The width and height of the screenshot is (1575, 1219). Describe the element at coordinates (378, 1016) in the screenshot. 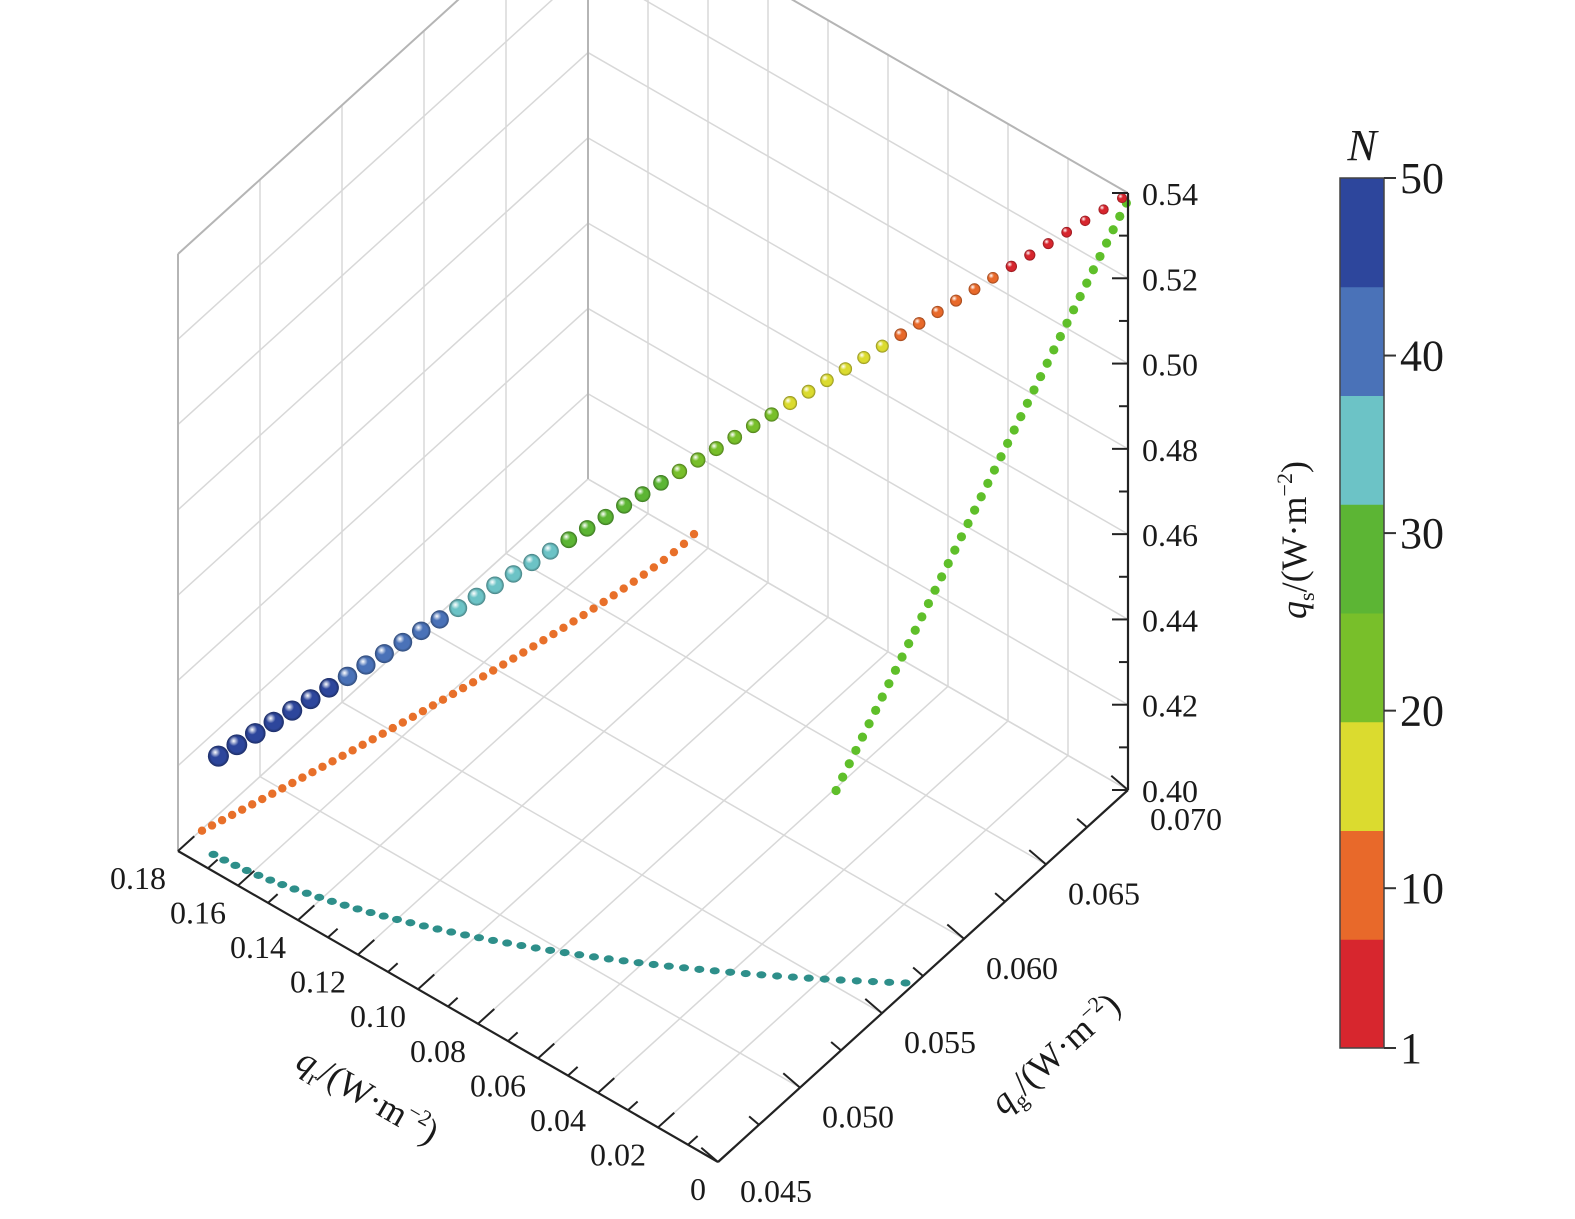

I see `x-tick-label: 0.10` at that location.